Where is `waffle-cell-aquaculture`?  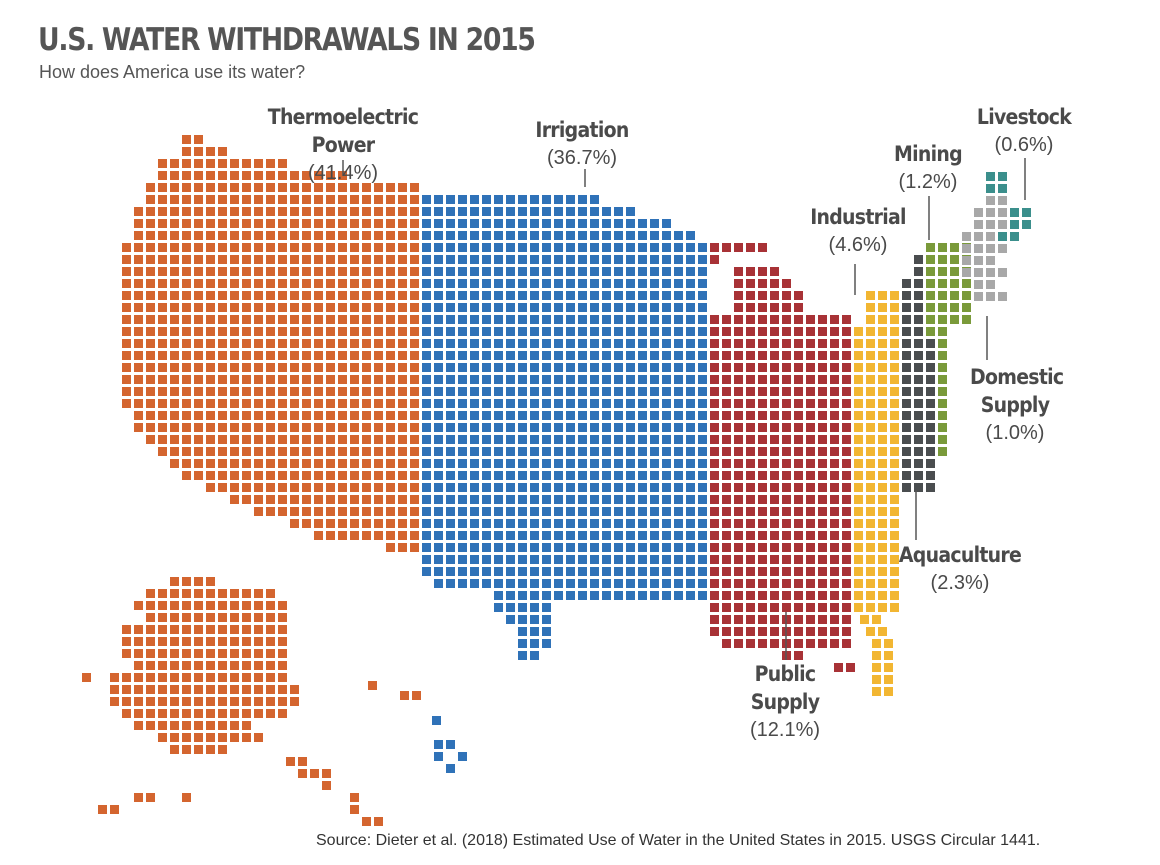
waffle-cell-aquaculture is located at coordinates (906, 379).